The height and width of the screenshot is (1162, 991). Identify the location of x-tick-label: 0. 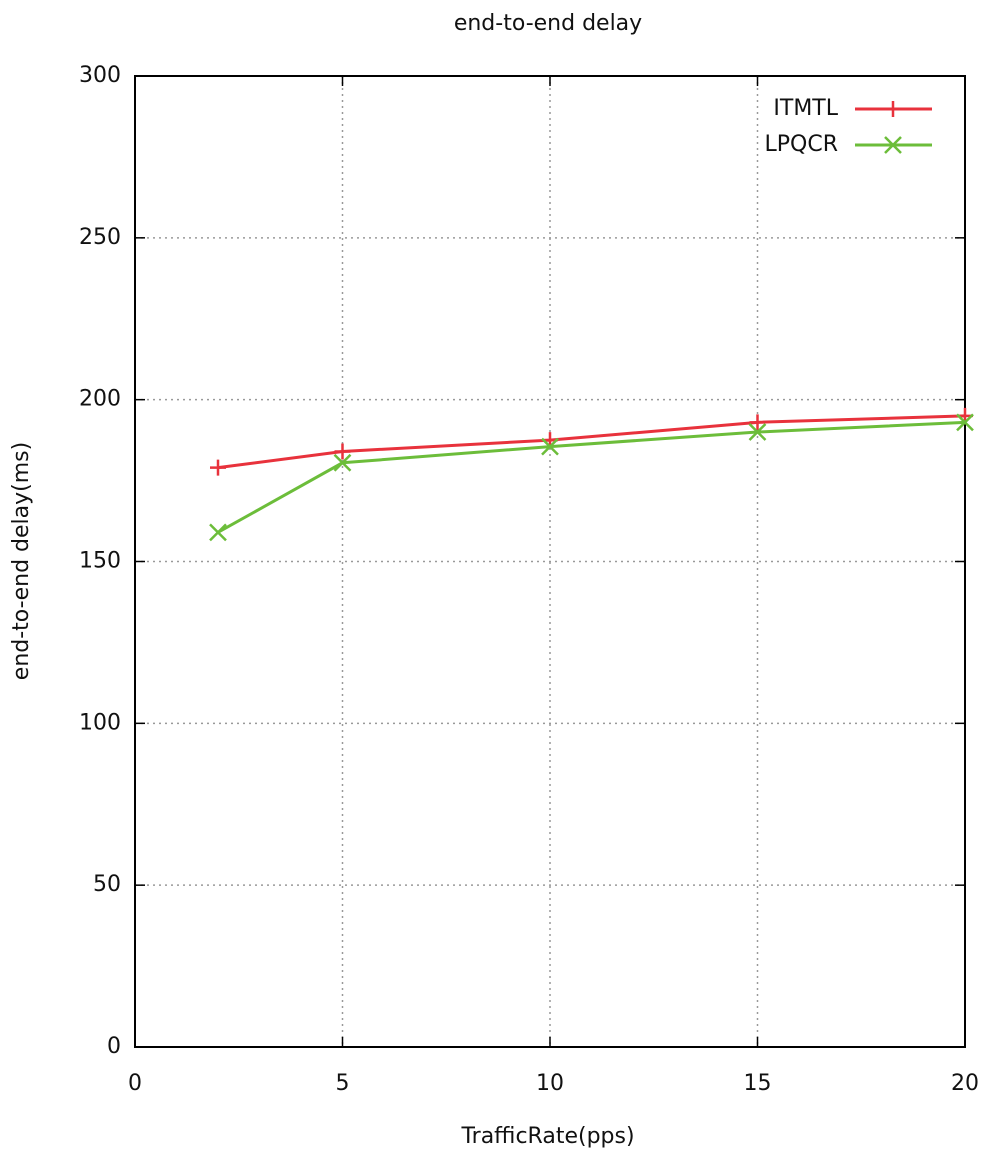
(135, 1083).